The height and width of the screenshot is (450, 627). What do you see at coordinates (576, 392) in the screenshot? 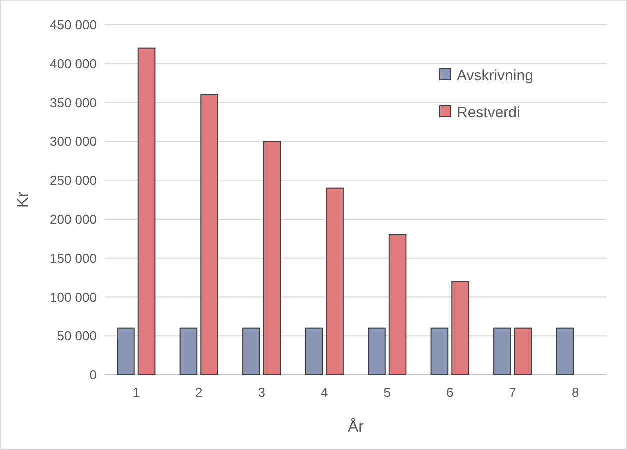
I see `x-tick-label: 8` at bounding box center [576, 392].